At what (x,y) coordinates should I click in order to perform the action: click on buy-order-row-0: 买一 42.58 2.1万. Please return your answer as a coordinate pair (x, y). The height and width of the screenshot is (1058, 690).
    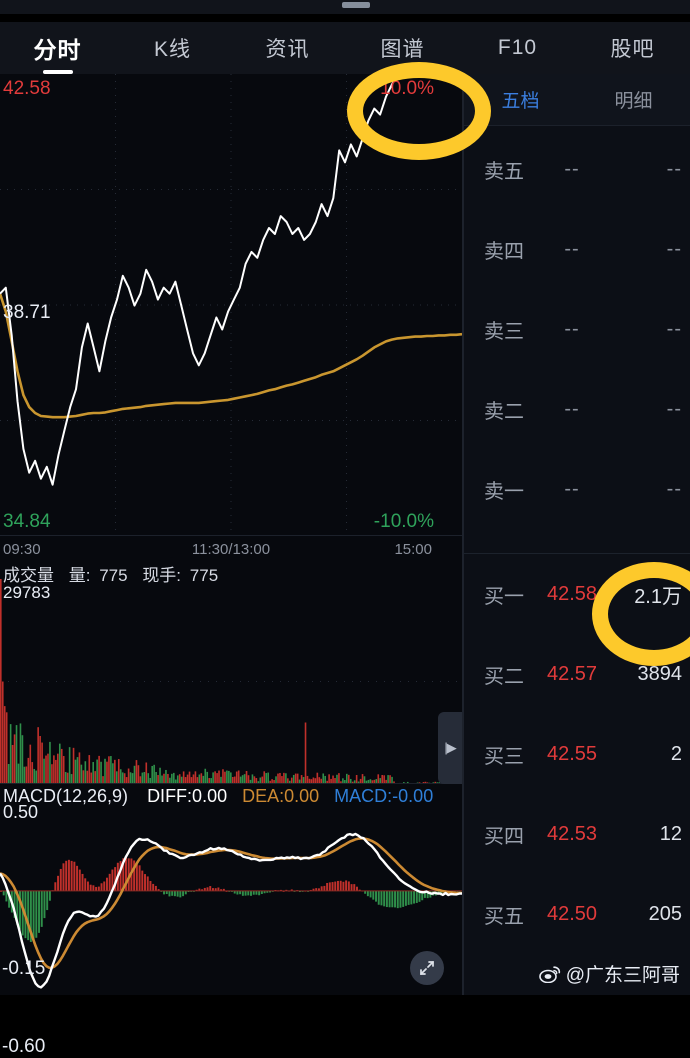
    Looking at the image, I should click on (577, 594).